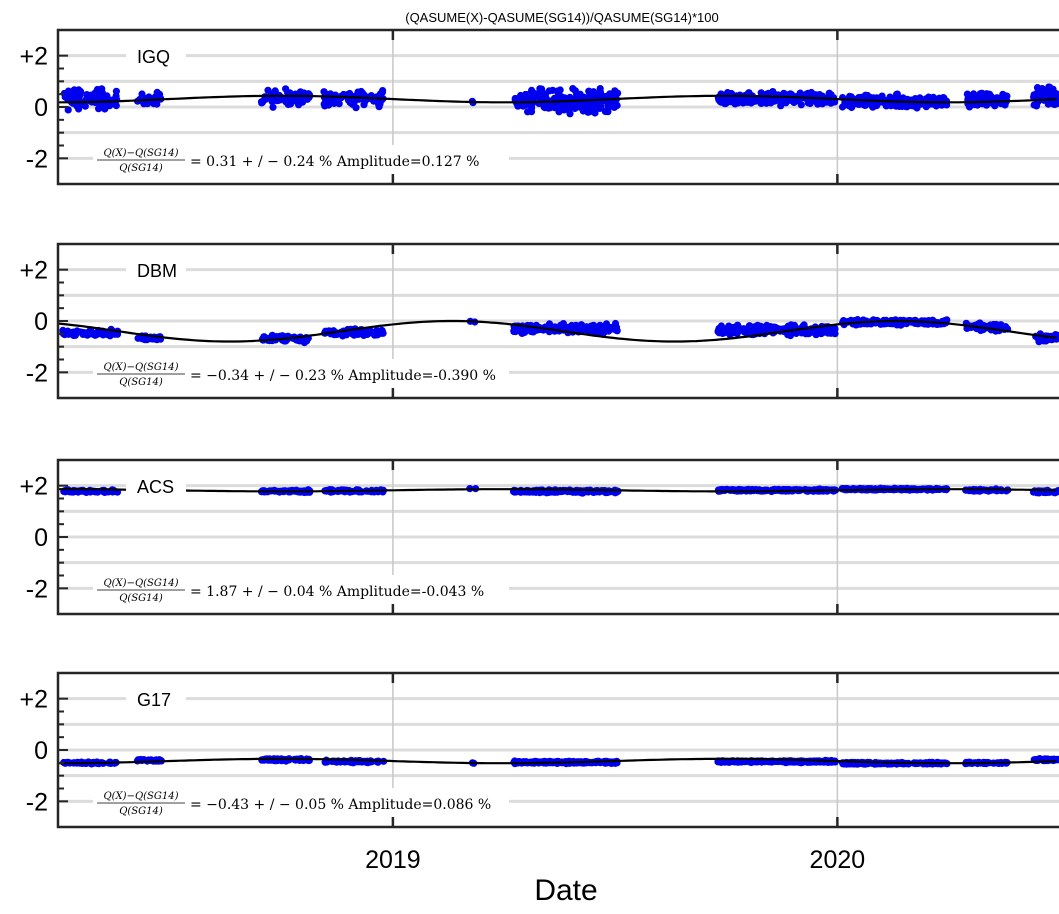 The width and height of the screenshot is (1059, 914). Describe the element at coordinates (337, 592) in the screenshot. I see `annotation-text: = 1.87 + / − 0.04 % Amplitude=-0.043 %` at that location.